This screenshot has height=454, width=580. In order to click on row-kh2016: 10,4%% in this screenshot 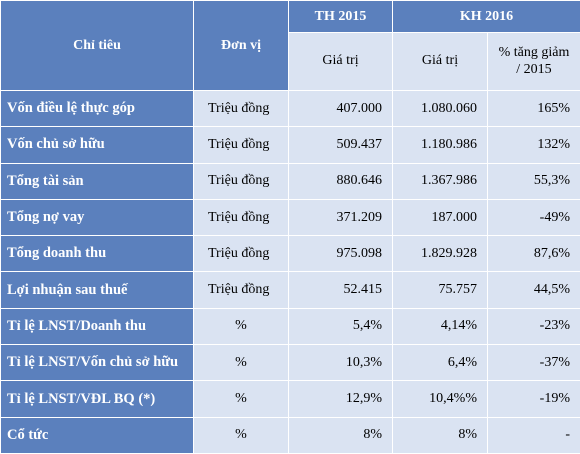, I will do `click(440, 399)`.